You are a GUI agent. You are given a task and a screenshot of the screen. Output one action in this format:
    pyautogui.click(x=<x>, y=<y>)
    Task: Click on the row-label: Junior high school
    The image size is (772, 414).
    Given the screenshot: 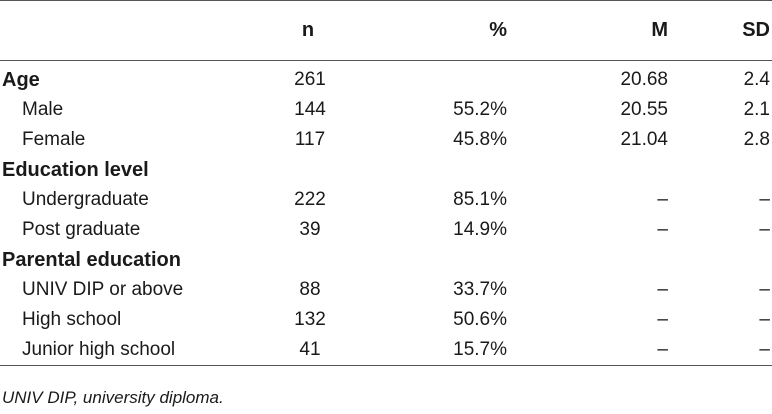 What is the action you would take?
    pyautogui.click(x=125, y=350)
    